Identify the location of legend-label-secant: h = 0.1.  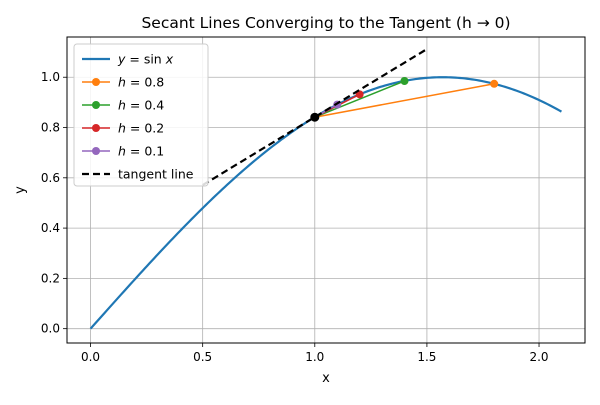
(141, 151).